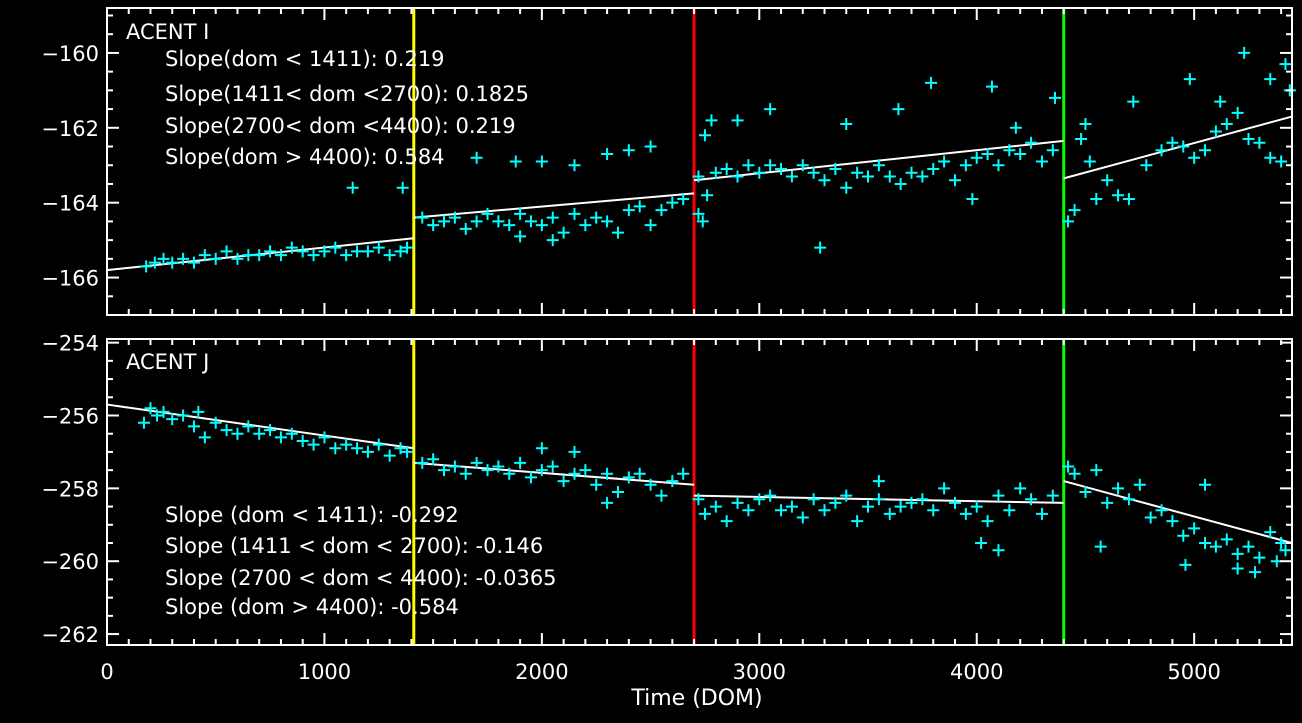 The image size is (1302, 723). What do you see at coordinates (70, 204) in the screenshot?
I see `y-tick-label: −164` at bounding box center [70, 204].